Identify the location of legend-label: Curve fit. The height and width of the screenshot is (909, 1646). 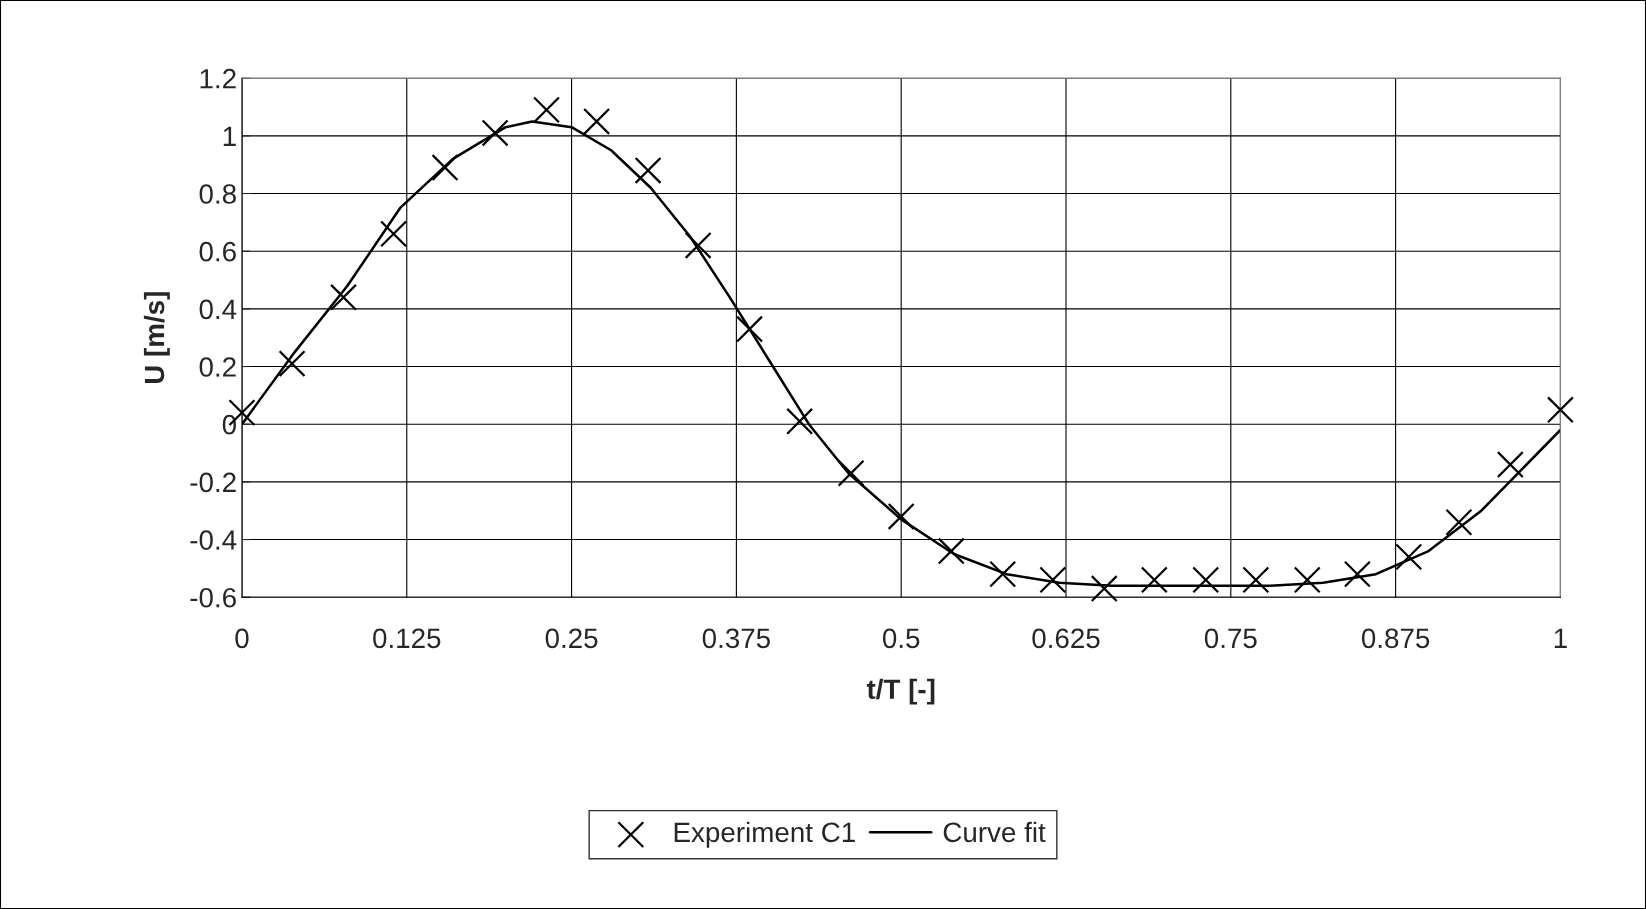
(994, 832).